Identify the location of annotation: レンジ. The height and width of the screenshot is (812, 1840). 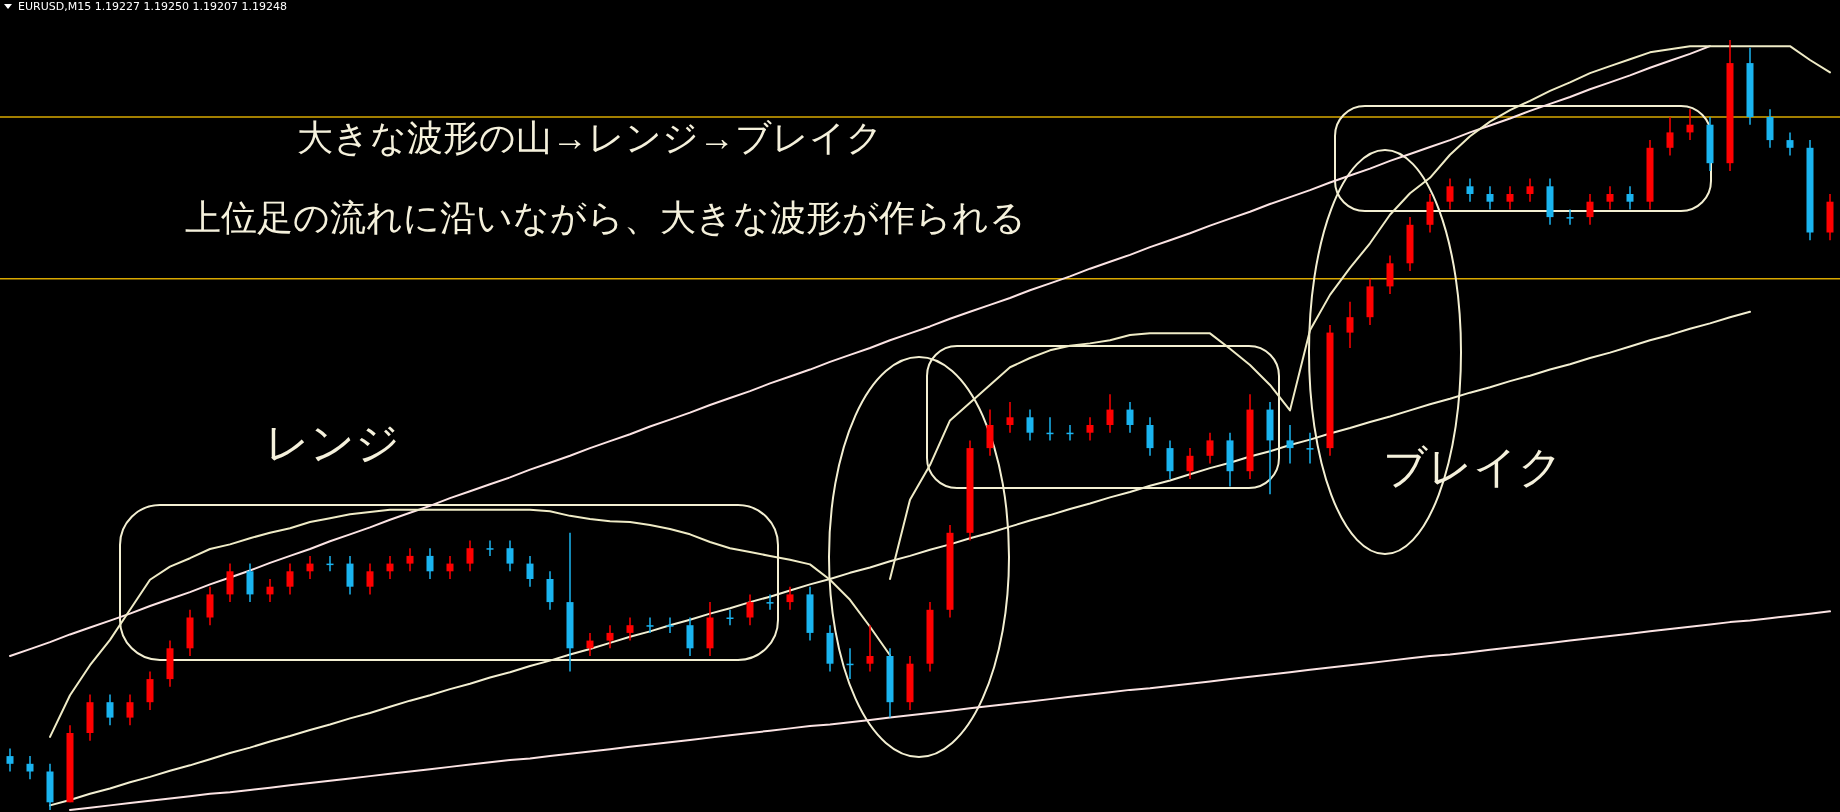
(332, 443).